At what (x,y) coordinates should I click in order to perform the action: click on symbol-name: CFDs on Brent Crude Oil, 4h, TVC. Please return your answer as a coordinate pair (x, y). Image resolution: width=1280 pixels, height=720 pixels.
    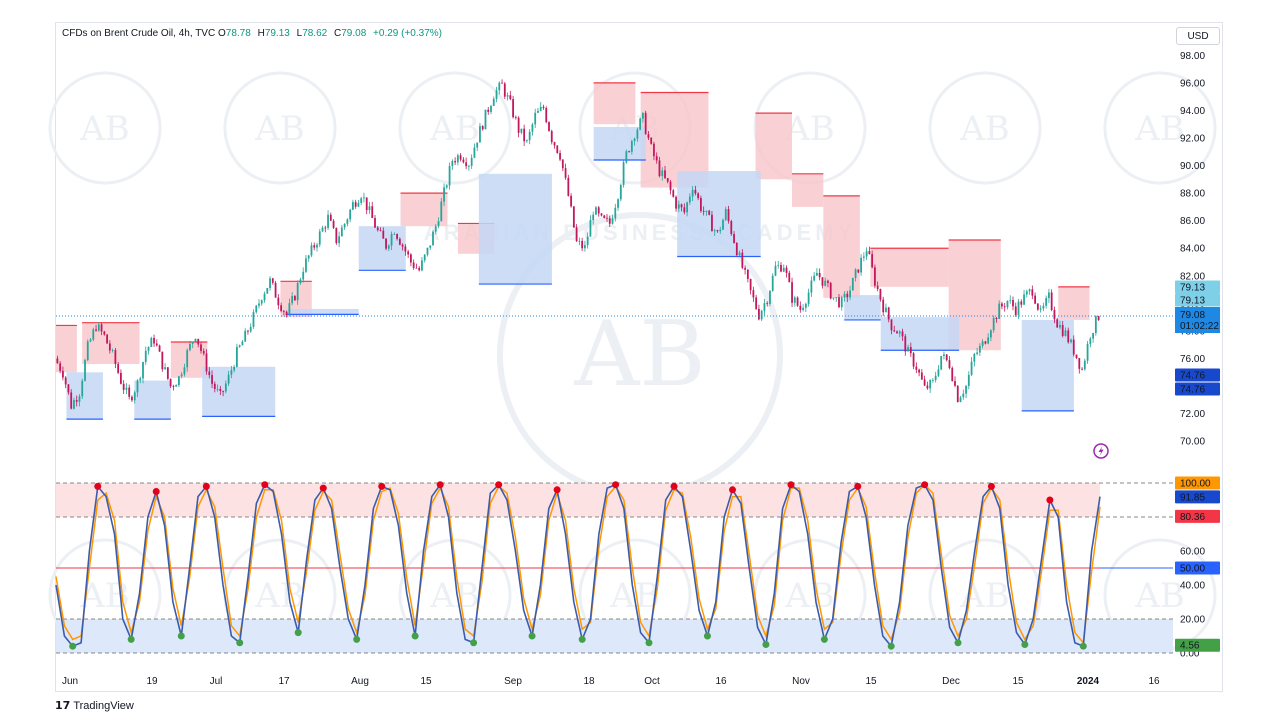
    Looking at the image, I should click on (139, 33).